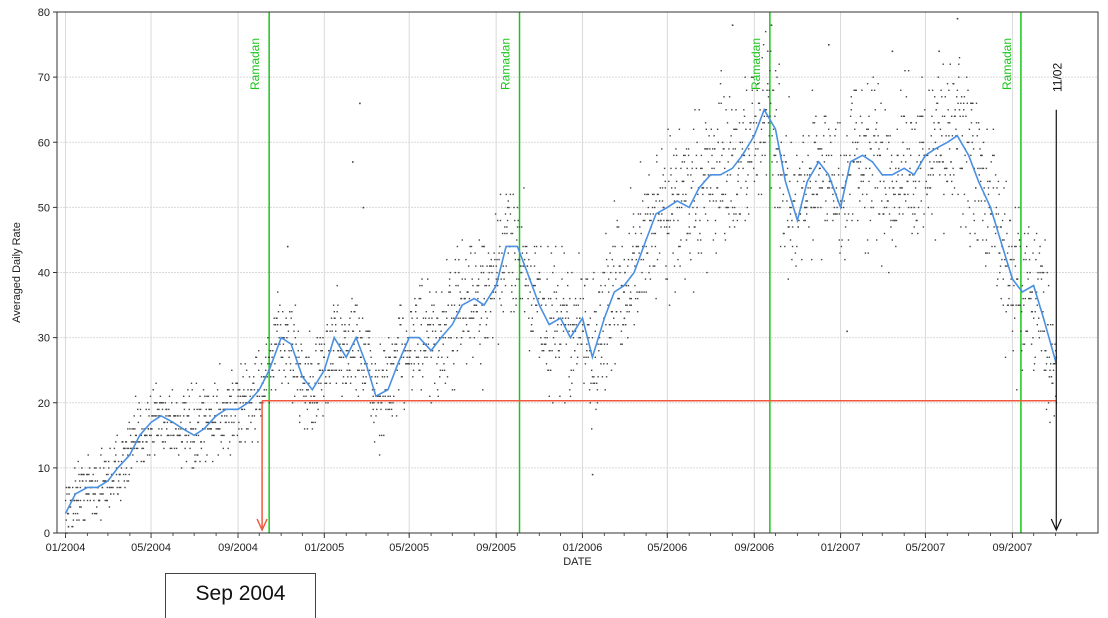 The height and width of the screenshot is (618, 1108). Describe the element at coordinates (255, 64) in the screenshot. I see `ramadan-label: Ramadan` at that location.